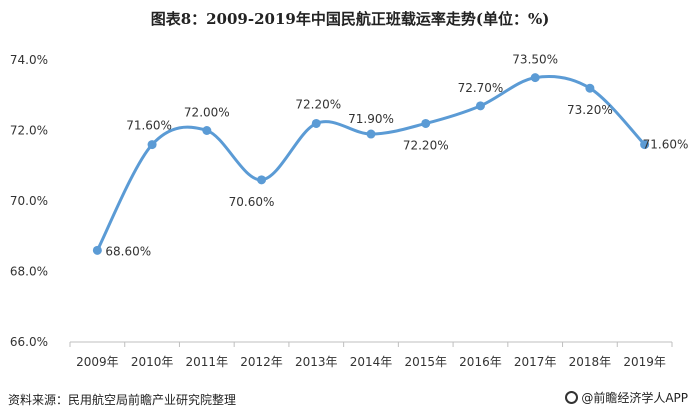 Image resolution: width=700 pixels, height=420 pixels. Describe the element at coordinates (371, 362) in the screenshot. I see `x-tick-label: 2014年` at that location.